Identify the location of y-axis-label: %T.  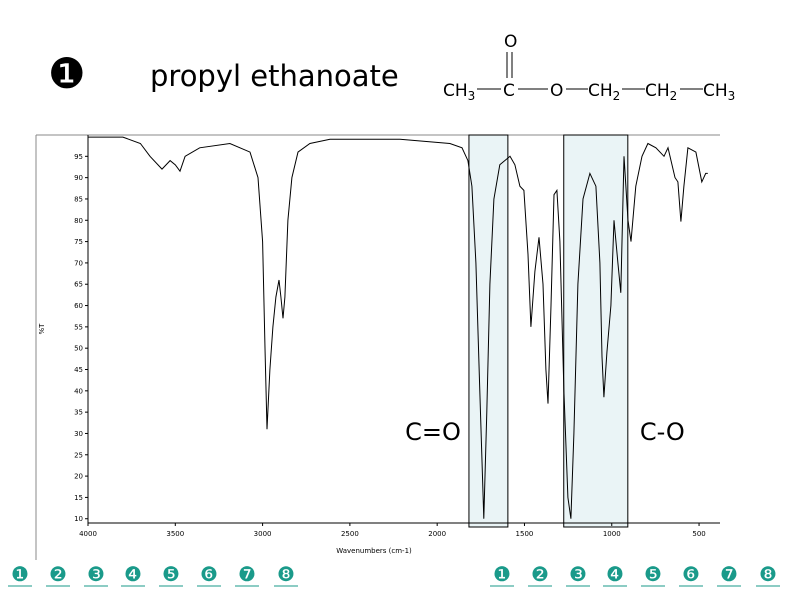
(42, 329).